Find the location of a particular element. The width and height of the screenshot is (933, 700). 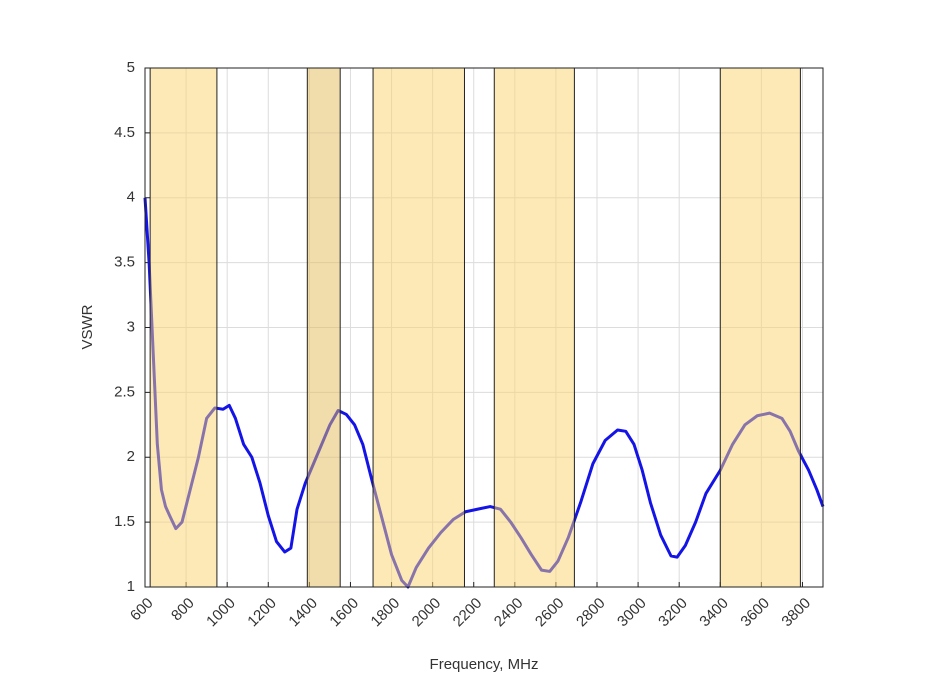

y-tick-label: 3.5 is located at coordinates (124, 262).